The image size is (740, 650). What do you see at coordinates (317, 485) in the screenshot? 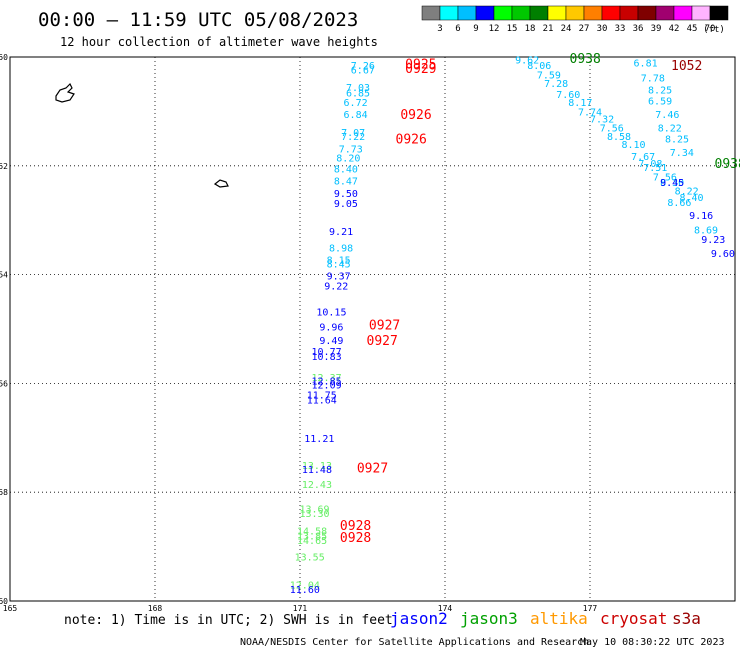
I see `wave-height-value: 12.43` at bounding box center [317, 485].